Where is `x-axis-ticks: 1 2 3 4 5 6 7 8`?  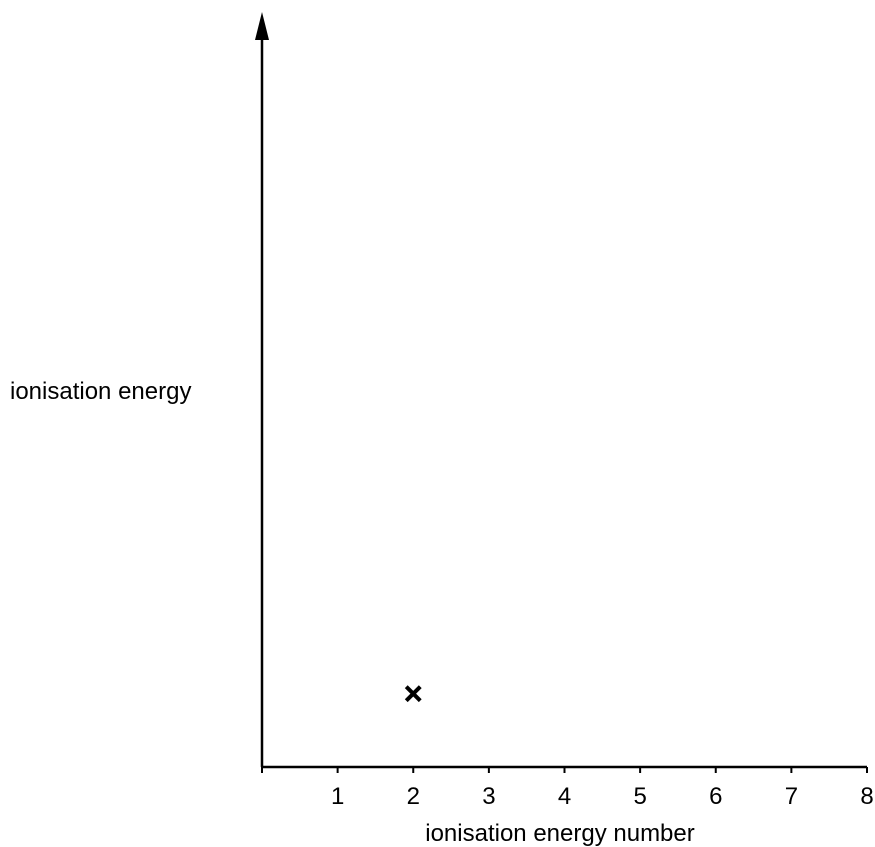 x-axis-ticks: 1 2 3 4 5 6 7 8 is located at coordinates (567, 788).